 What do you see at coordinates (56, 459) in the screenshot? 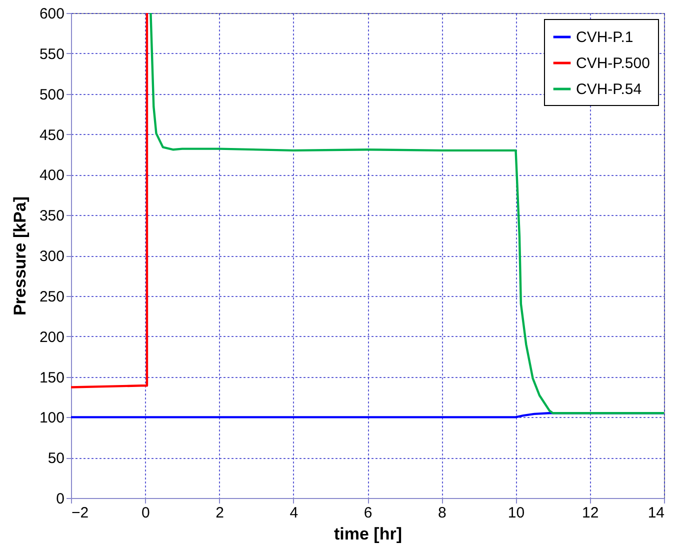
I see `y-tick-label: 50` at bounding box center [56, 459].